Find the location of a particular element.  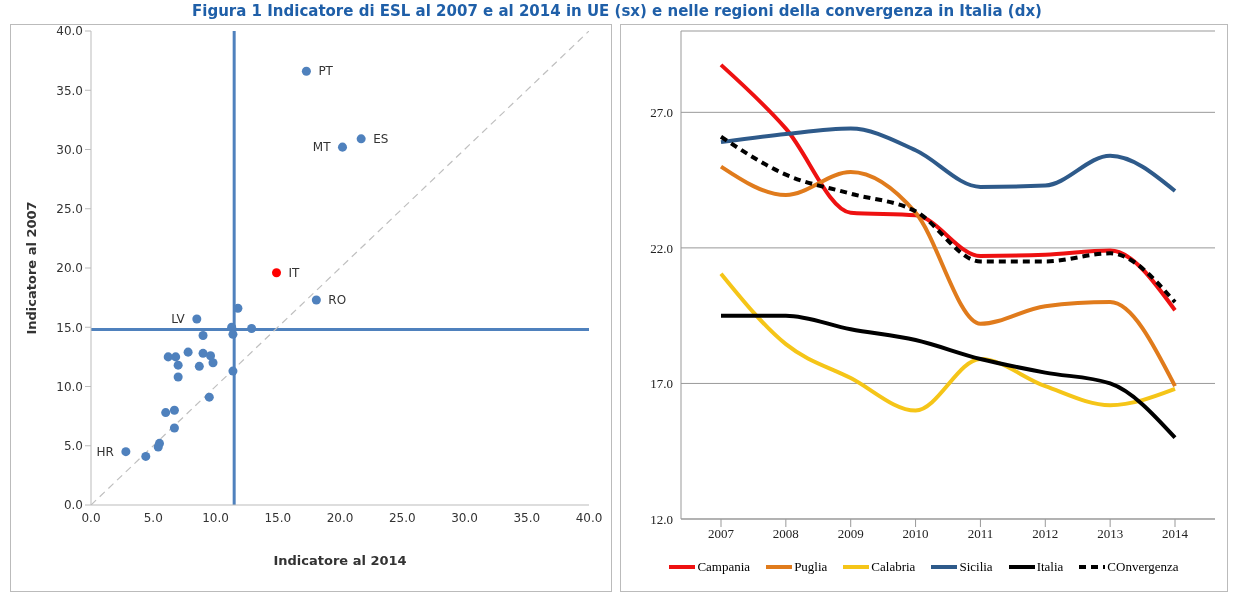

x-tick-label: 5.0 is located at coordinates (153, 517).